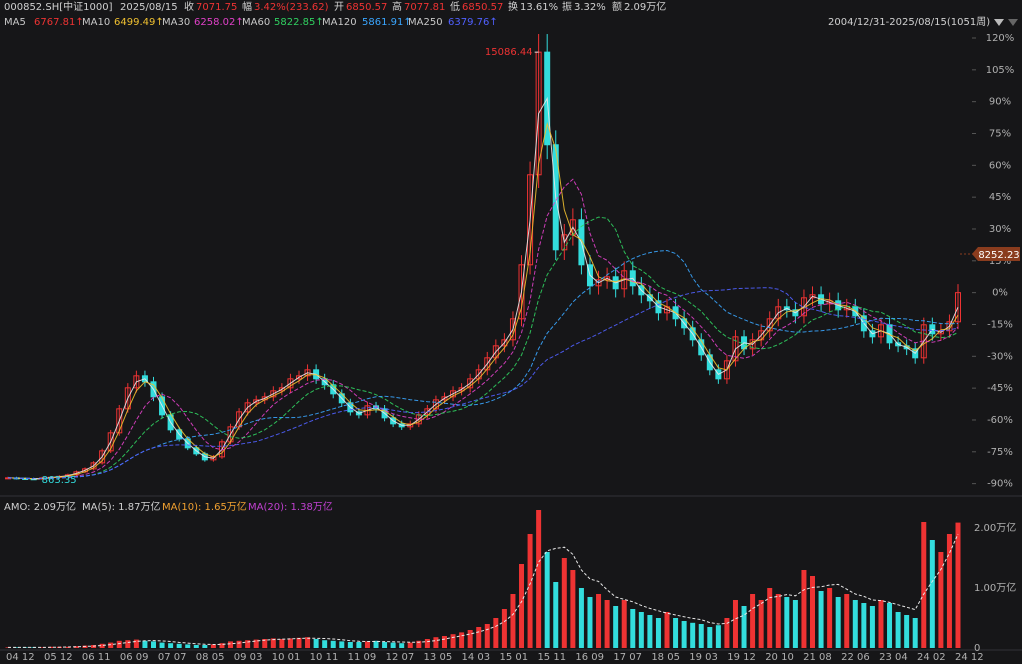 This screenshot has height=664, width=1022. What do you see at coordinates (589, 657) in the screenshot?
I see `x-tick-label: 16 09` at bounding box center [589, 657].